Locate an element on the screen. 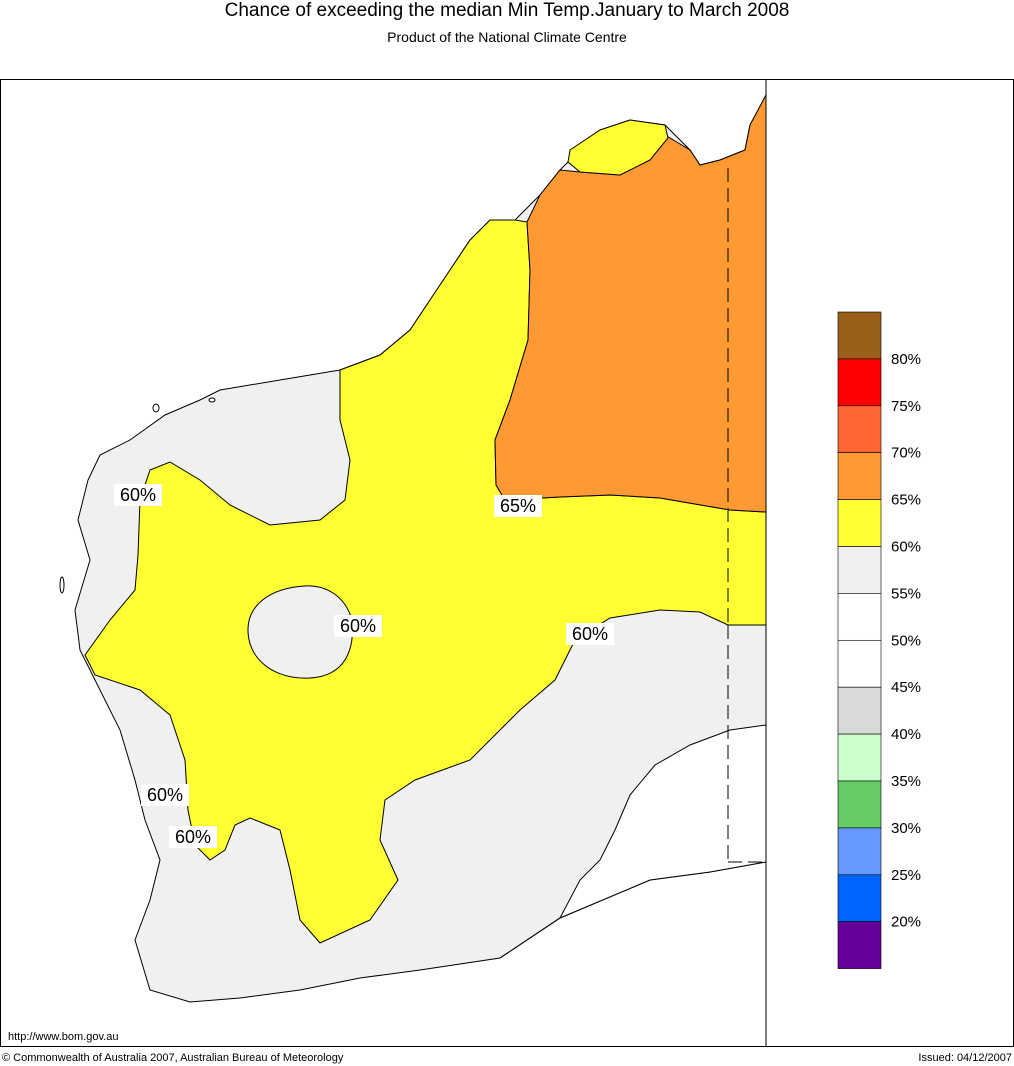 Image resolution: width=1014 pixels, height=1066 pixels. legend-label: 70% is located at coordinates (906, 453).